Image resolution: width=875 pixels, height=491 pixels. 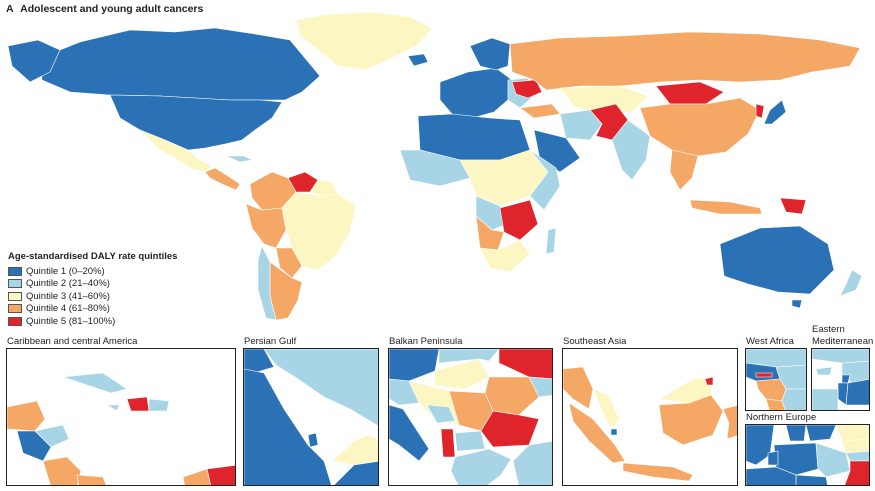 What do you see at coordinates (15, 321) in the screenshot?
I see `legend-swatch-q5` at bounding box center [15, 321].